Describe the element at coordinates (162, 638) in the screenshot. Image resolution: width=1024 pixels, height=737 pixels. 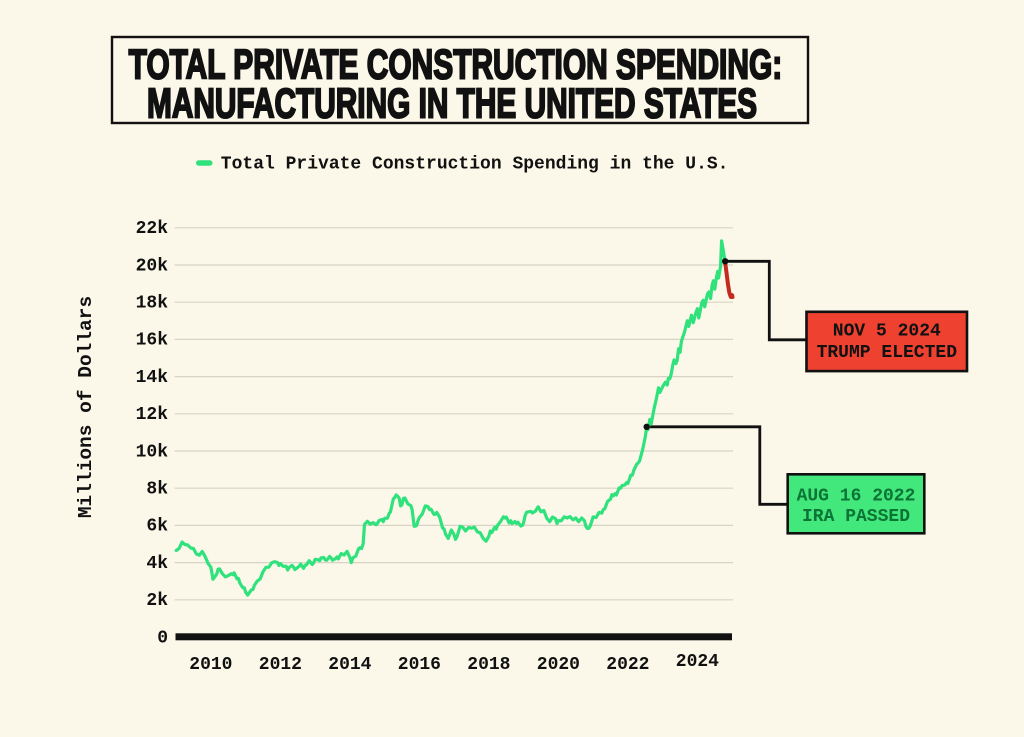
I see `svg-text: 0` at that location.